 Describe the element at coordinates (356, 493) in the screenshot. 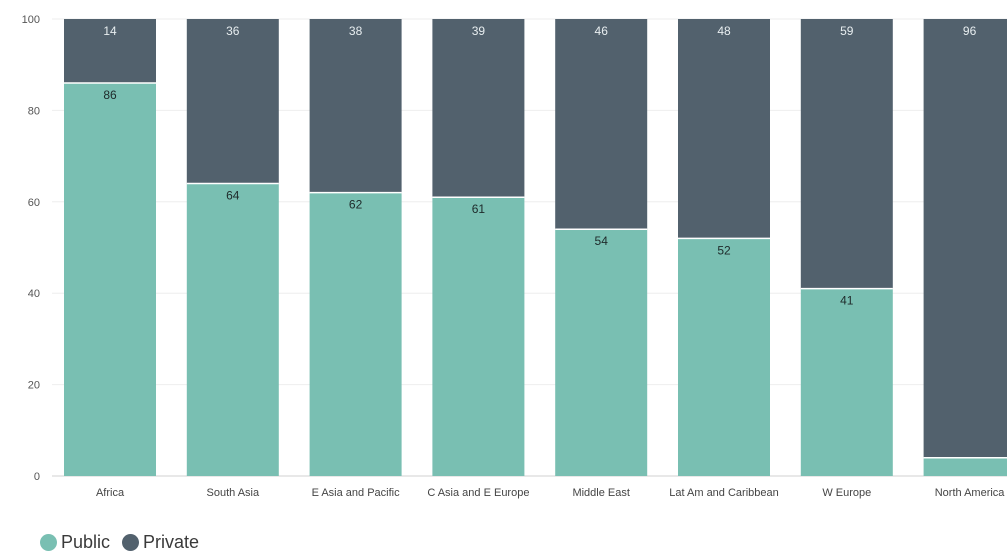

I see `x-tick-label: E Asia and Pacific` at that location.